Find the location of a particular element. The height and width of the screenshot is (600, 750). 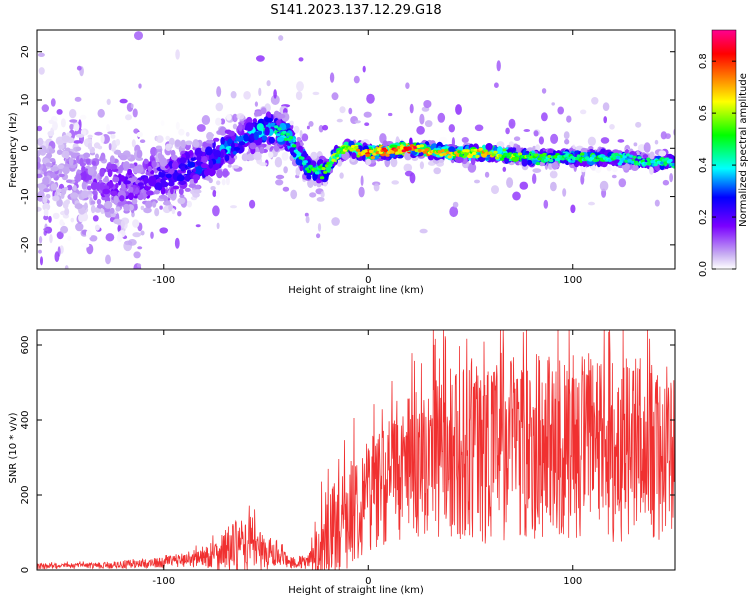

colorbar-tick-label: 0.4 is located at coordinates (703, 165).